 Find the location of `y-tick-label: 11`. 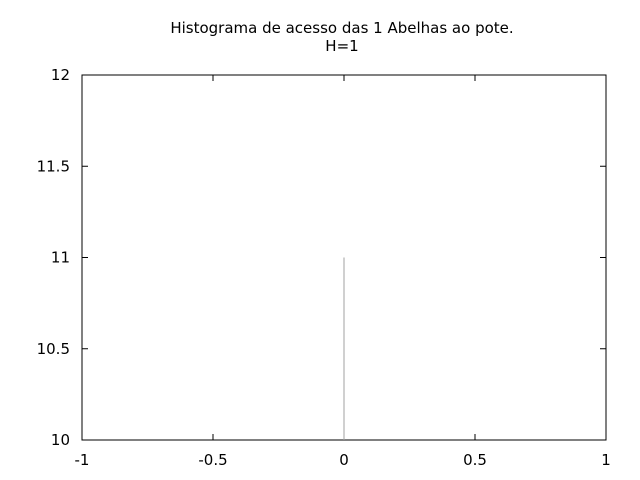

y-tick-label: 11 is located at coordinates (60, 258).